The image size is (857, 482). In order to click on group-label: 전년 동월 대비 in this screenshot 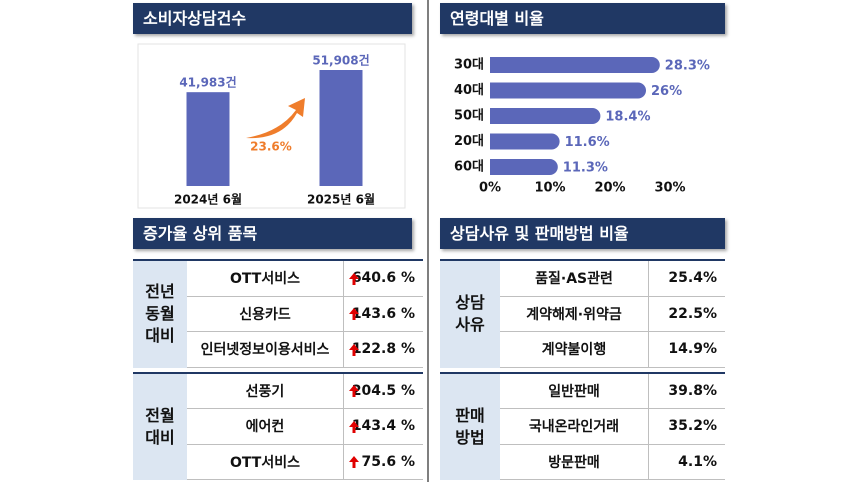, I will do `click(160, 314)`.